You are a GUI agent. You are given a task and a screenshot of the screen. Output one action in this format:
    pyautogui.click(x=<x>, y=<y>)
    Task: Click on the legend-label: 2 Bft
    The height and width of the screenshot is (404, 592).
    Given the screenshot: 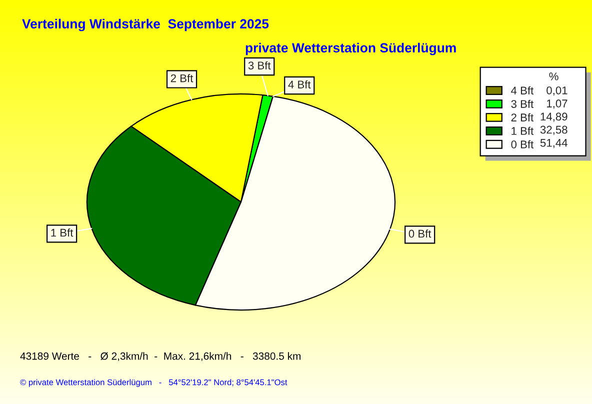 What is the action you would take?
    pyautogui.click(x=522, y=117)
    